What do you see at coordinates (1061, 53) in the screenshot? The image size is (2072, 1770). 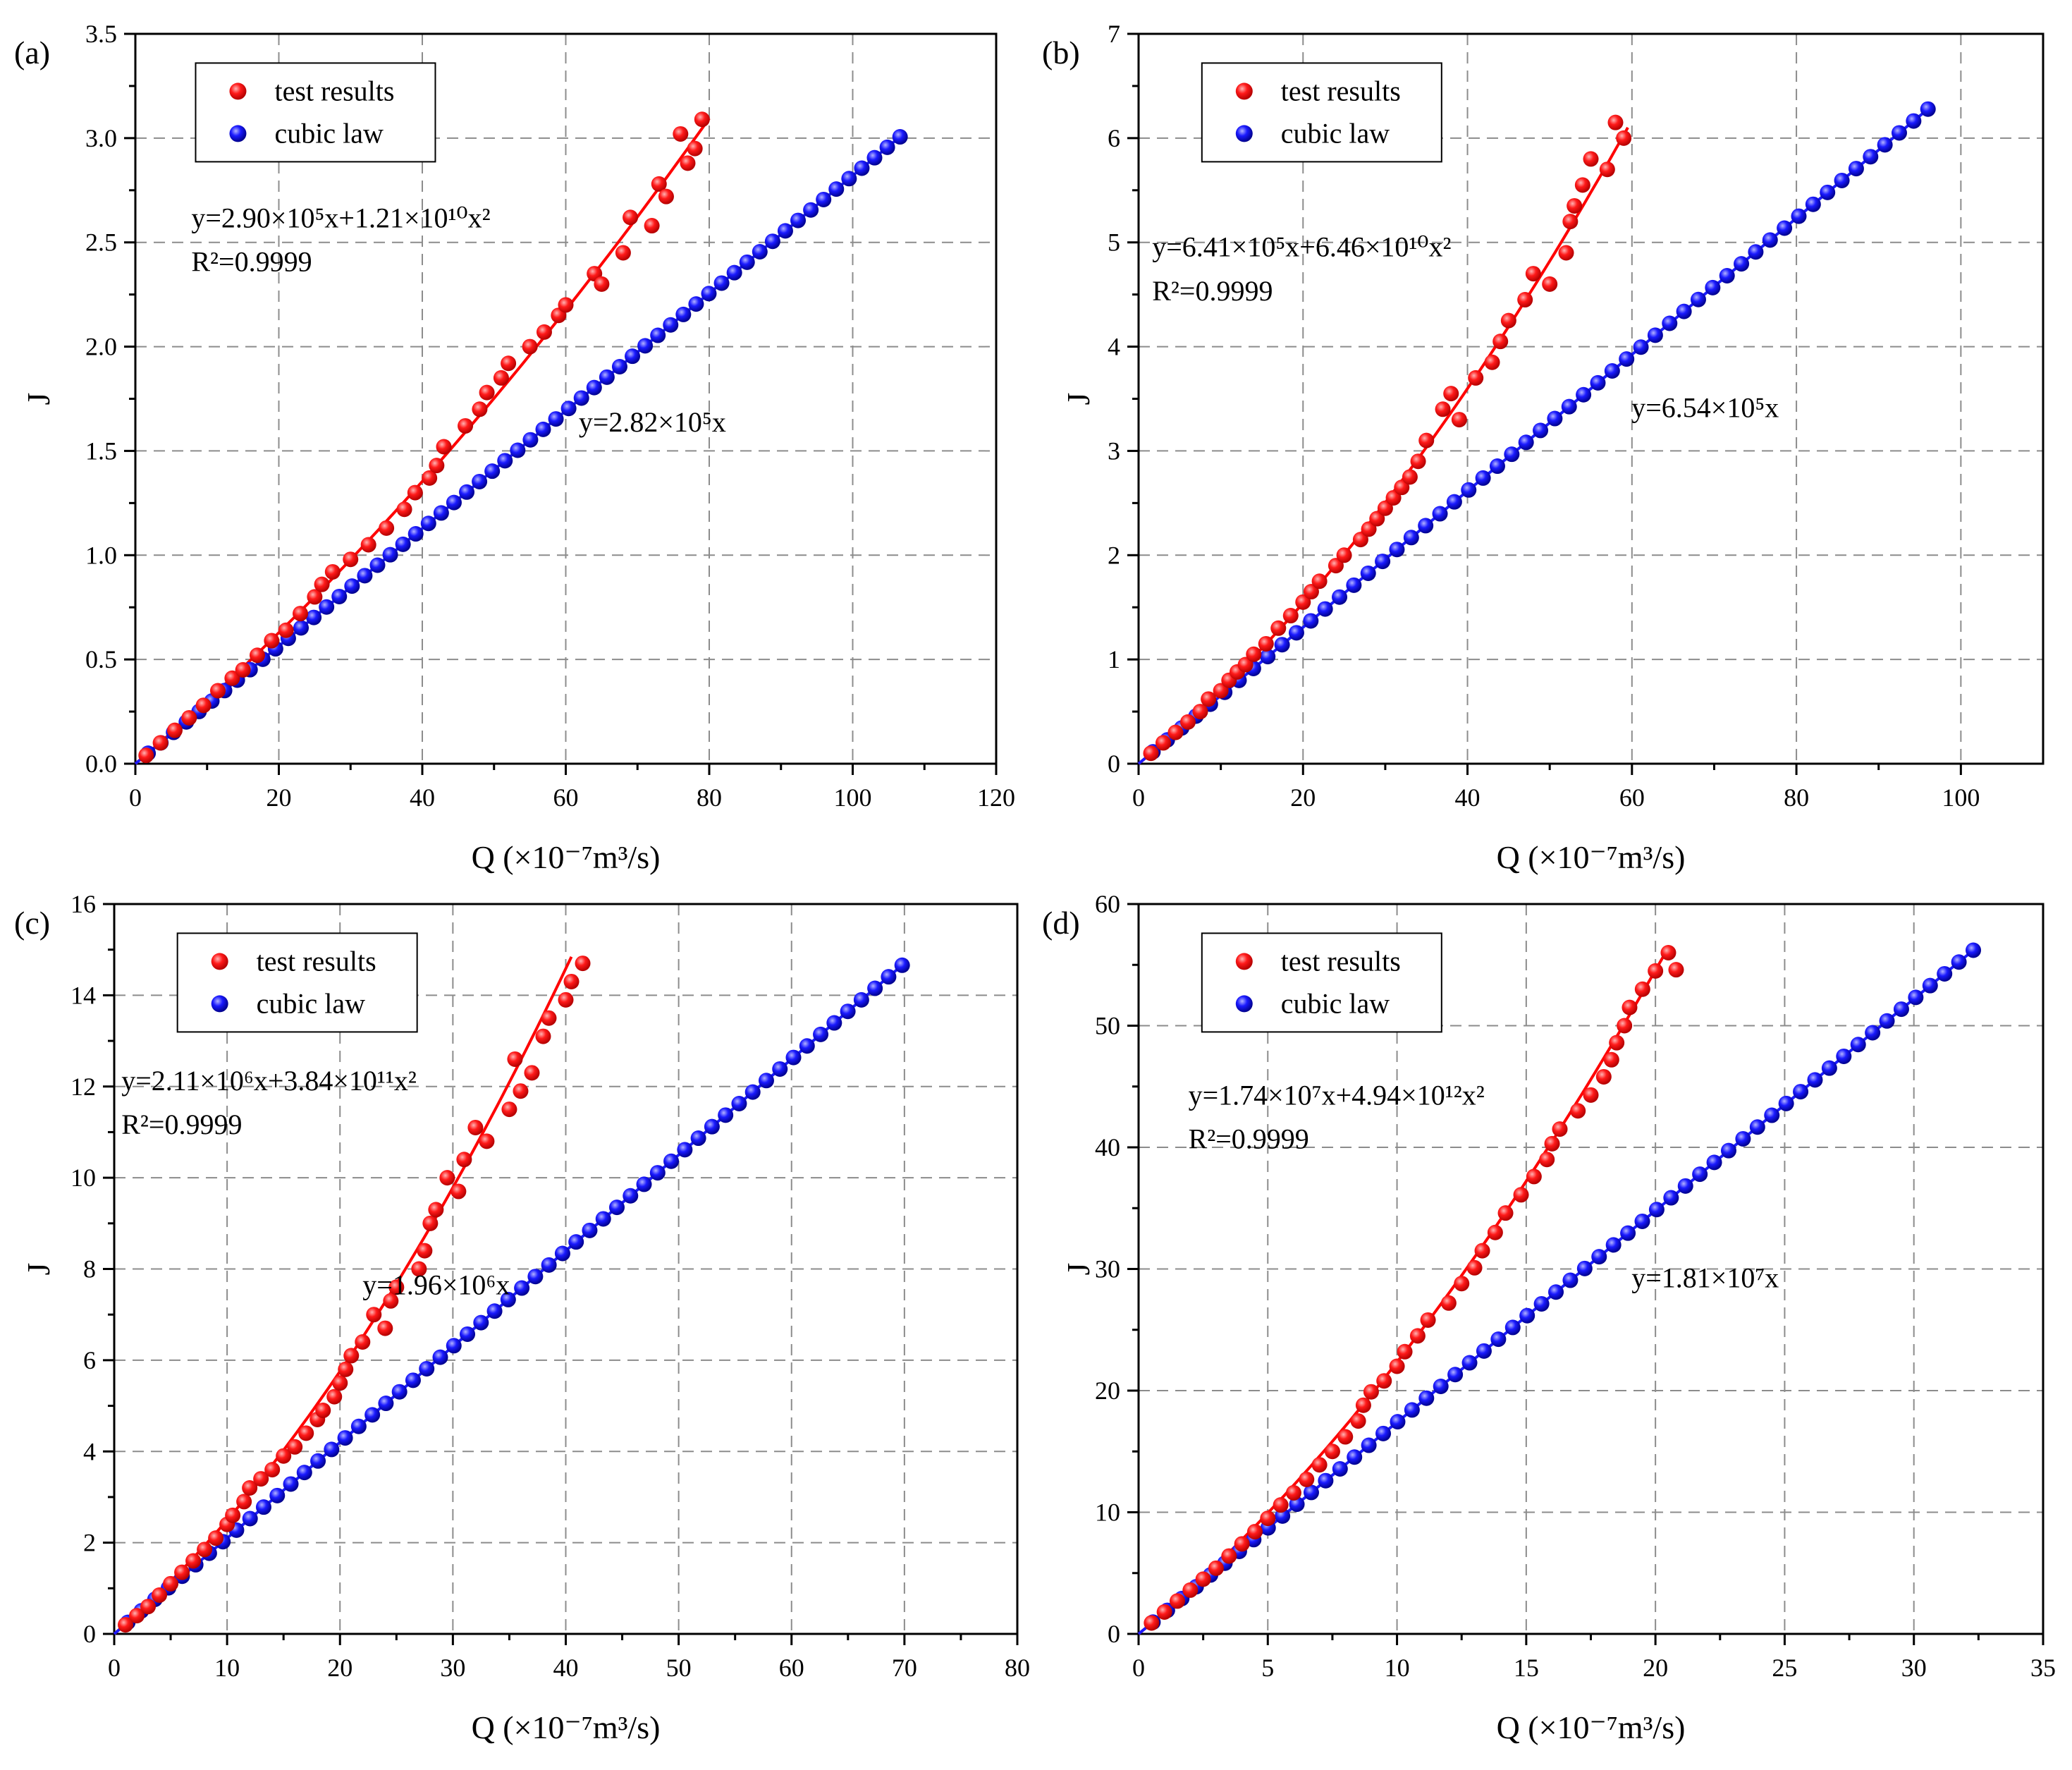 I see `panel-label: (b)` at bounding box center [1061, 53].